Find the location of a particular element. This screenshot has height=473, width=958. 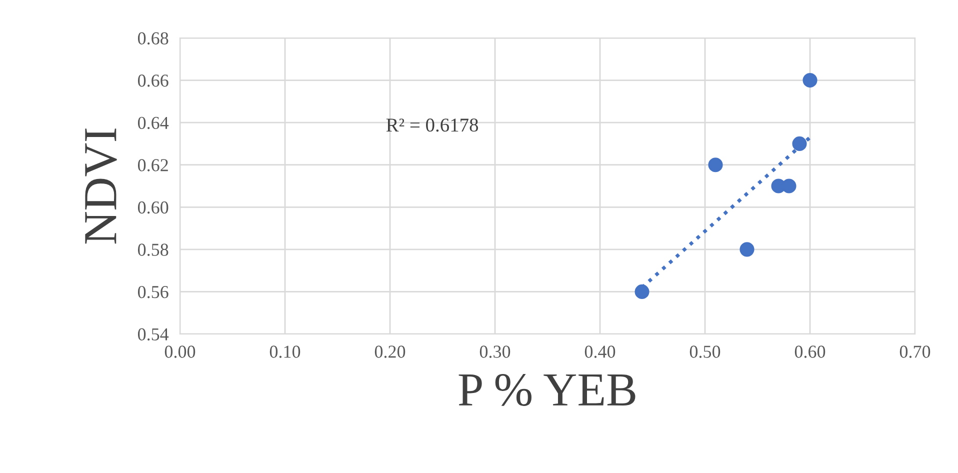

y-tick-label: 0.64 is located at coordinates (153, 123).